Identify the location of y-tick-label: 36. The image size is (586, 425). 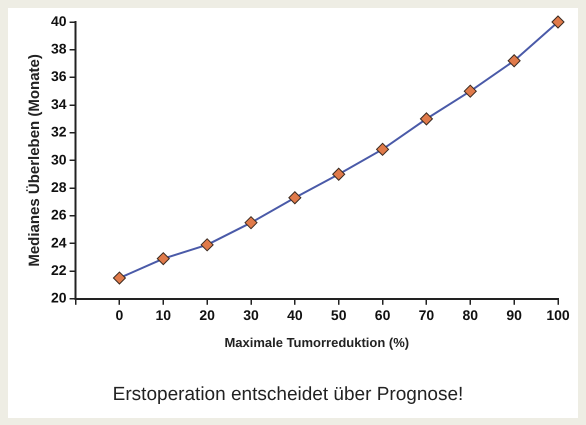
(58, 76).